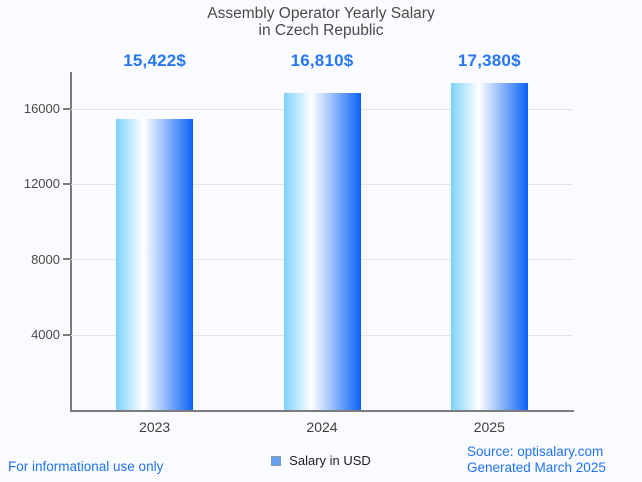 The height and width of the screenshot is (482, 642). Describe the element at coordinates (322, 60) in the screenshot. I see `bar-value-label-2024: 16,810$` at that location.